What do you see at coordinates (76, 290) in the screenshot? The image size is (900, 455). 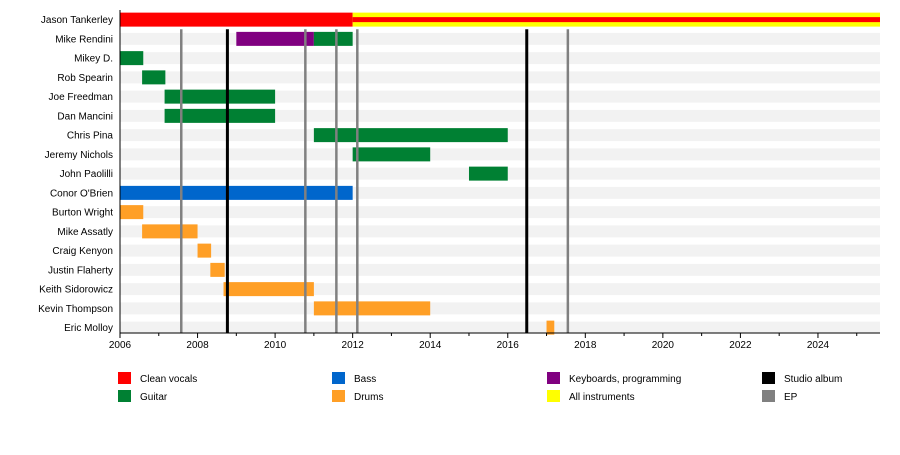 I see `member-name: Keith Sidorowicz` at bounding box center [76, 290].